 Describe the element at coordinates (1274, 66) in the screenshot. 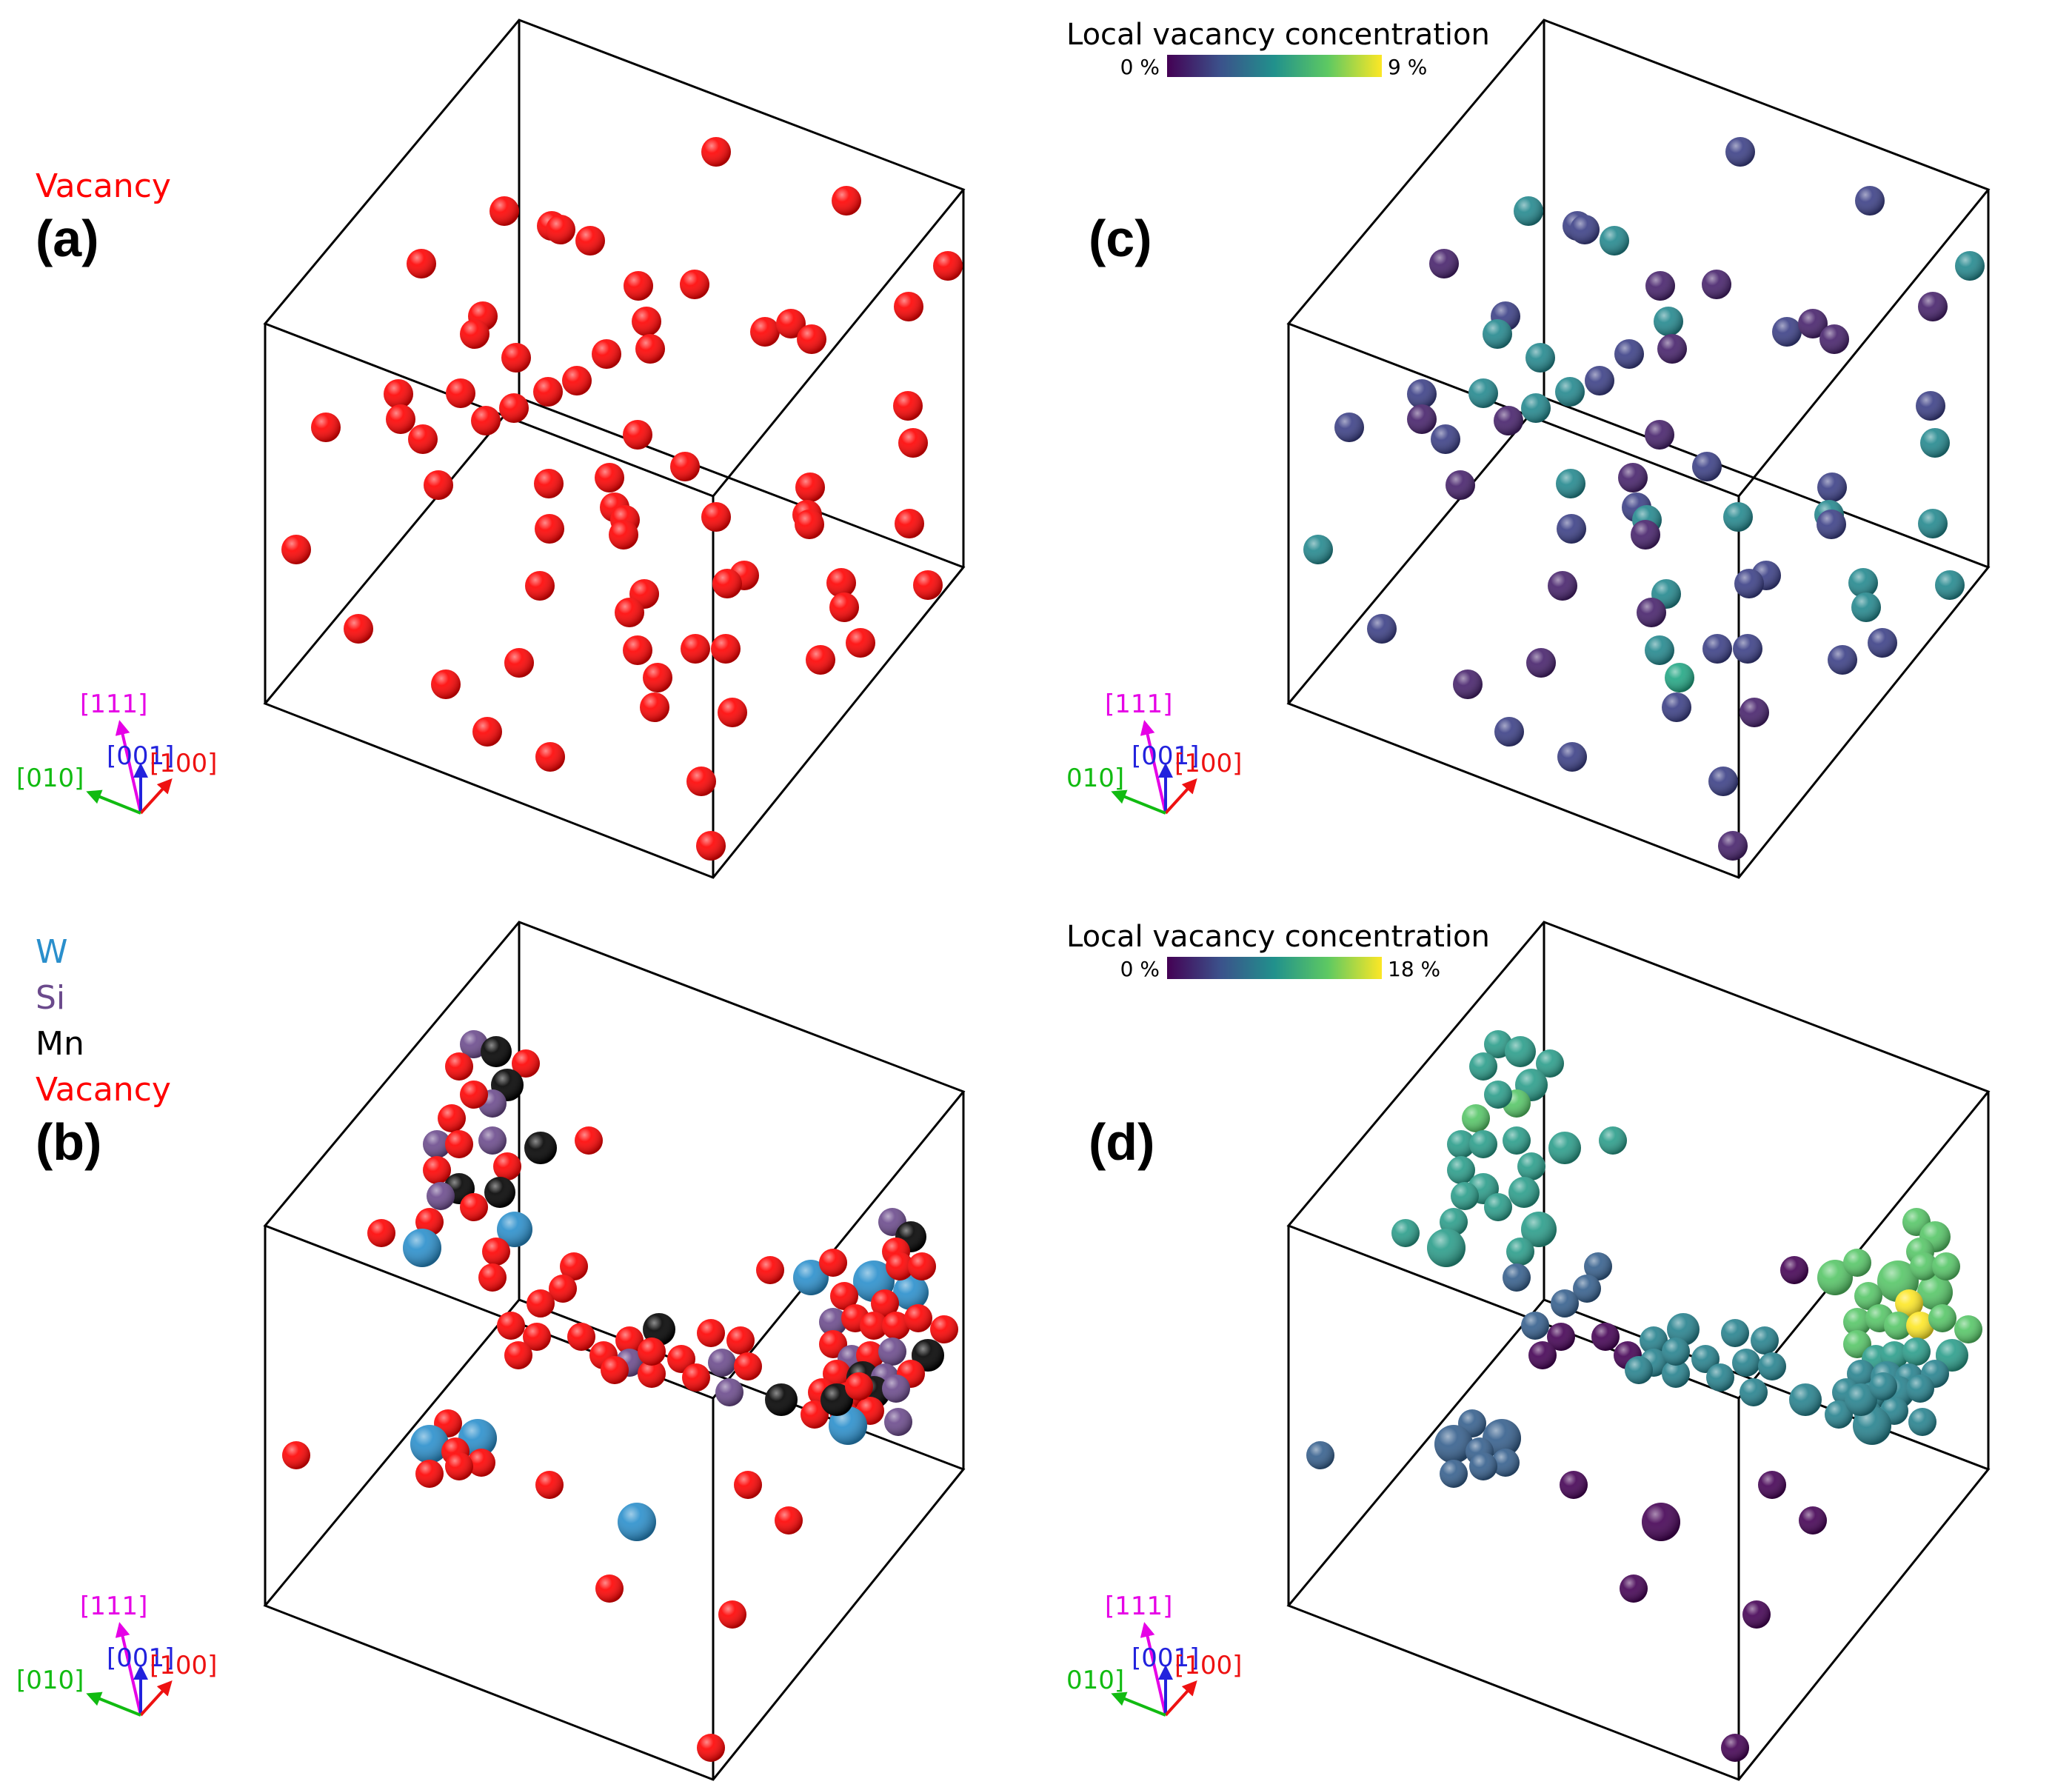

I see `colorbar-gradient` at that location.